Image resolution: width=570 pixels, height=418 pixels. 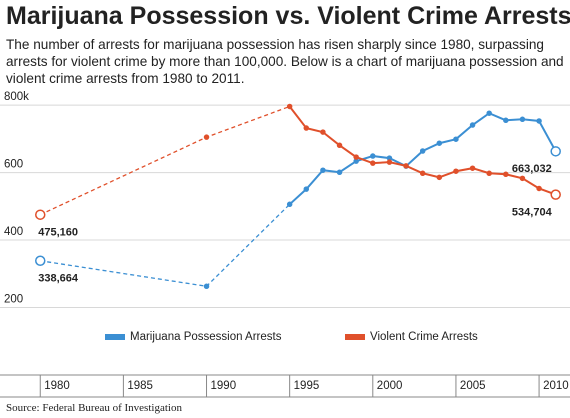 What do you see at coordinates (16, 97) in the screenshot?
I see `y-tick-label: 800k` at bounding box center [16, 97].